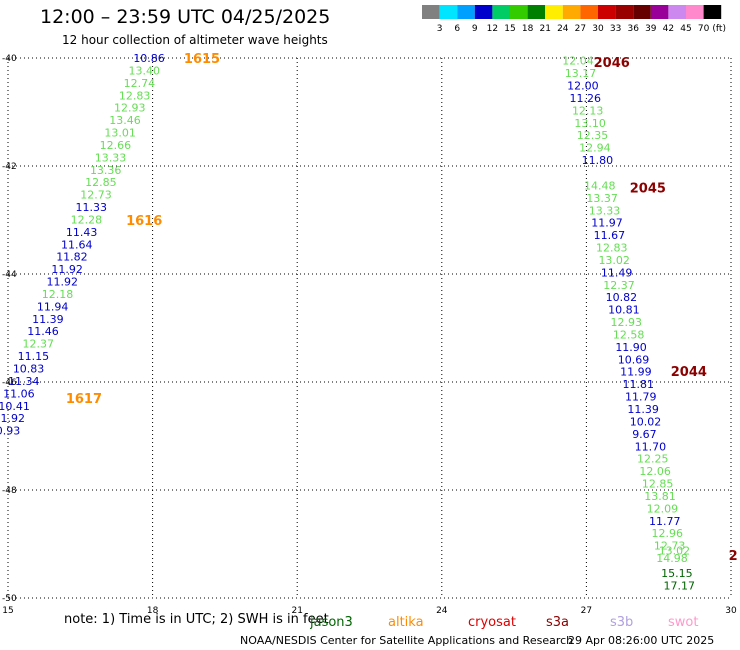 The width and height of the screenshot is (740, 650). Describe the element at coordinates (578, 61) in the screenshot. I see `wave-height-label: 12.04` at that location.